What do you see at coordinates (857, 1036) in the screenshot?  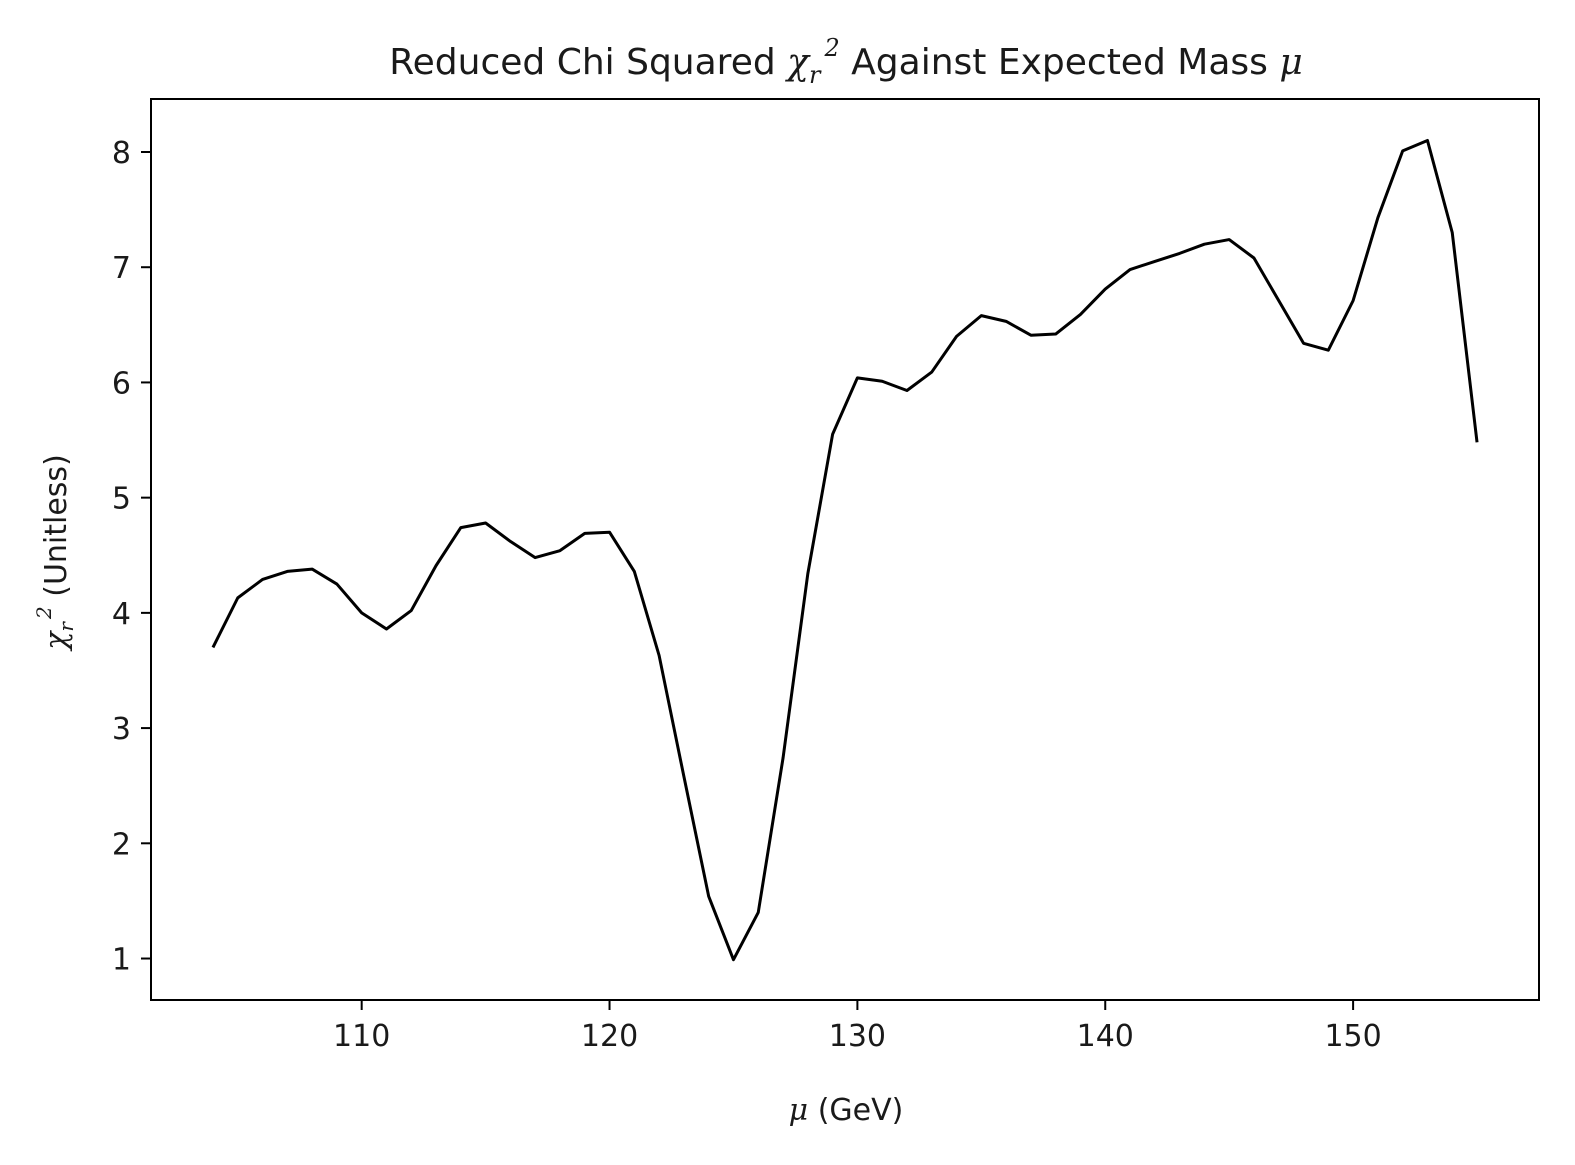 I see `x-tick-label: 130` at bounding box center [857, 1036].